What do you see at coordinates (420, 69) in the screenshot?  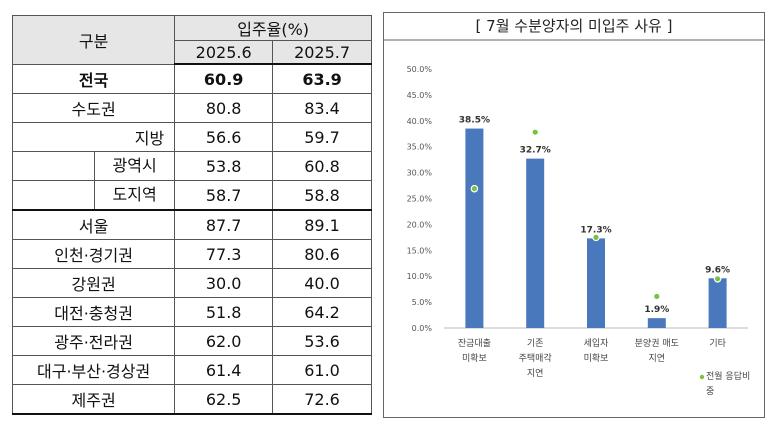 I see `y-tick-label: 50.0%` at bounding box center [420, 69].